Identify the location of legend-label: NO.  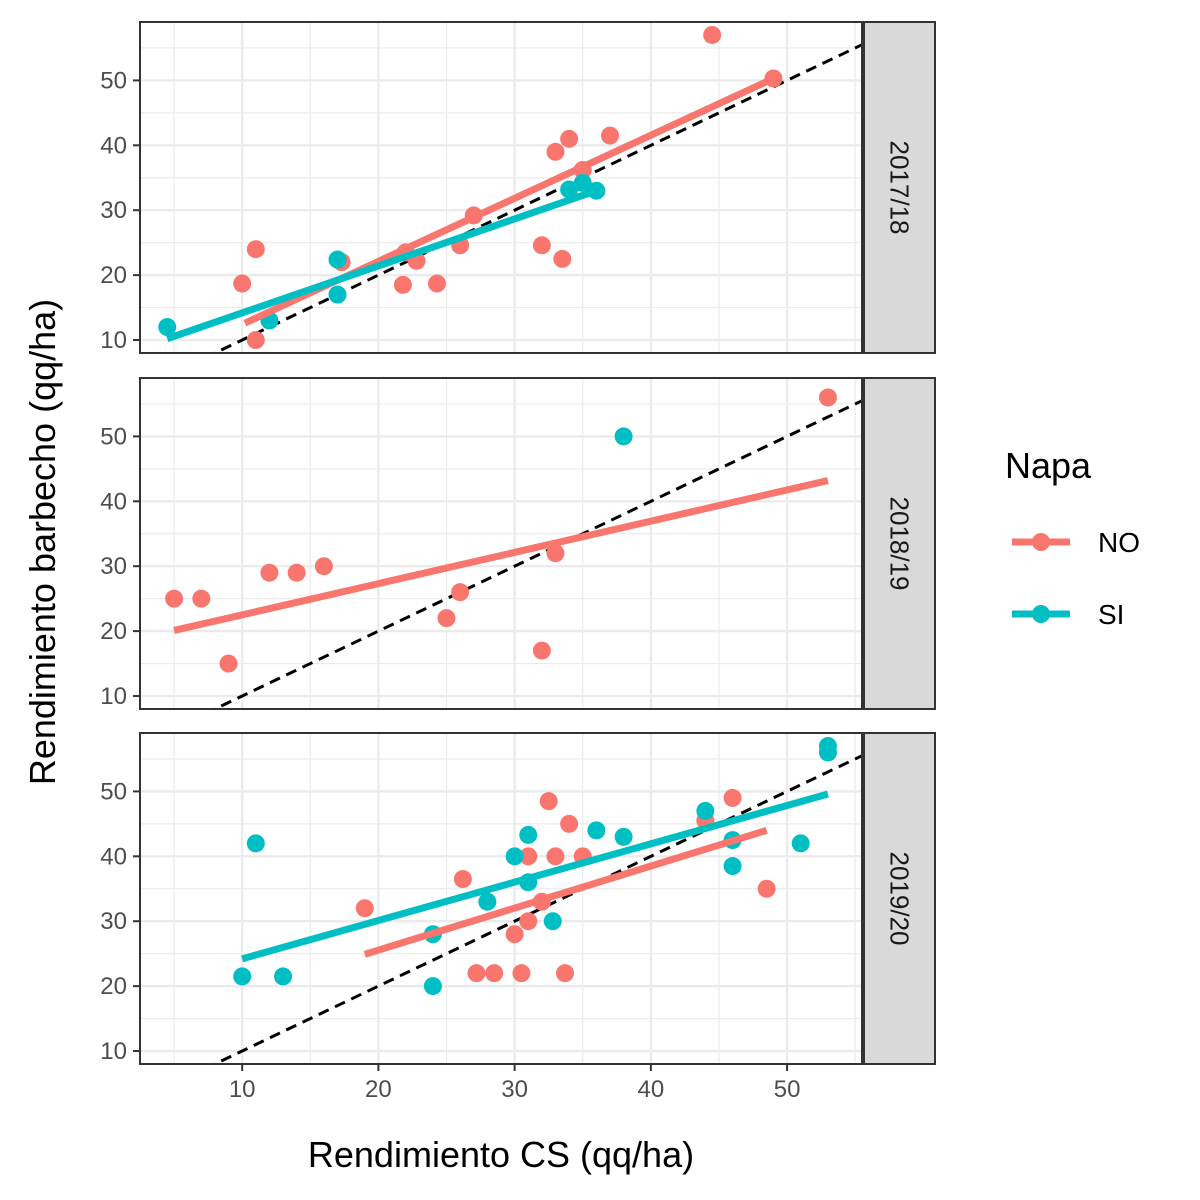
(1119, 542).